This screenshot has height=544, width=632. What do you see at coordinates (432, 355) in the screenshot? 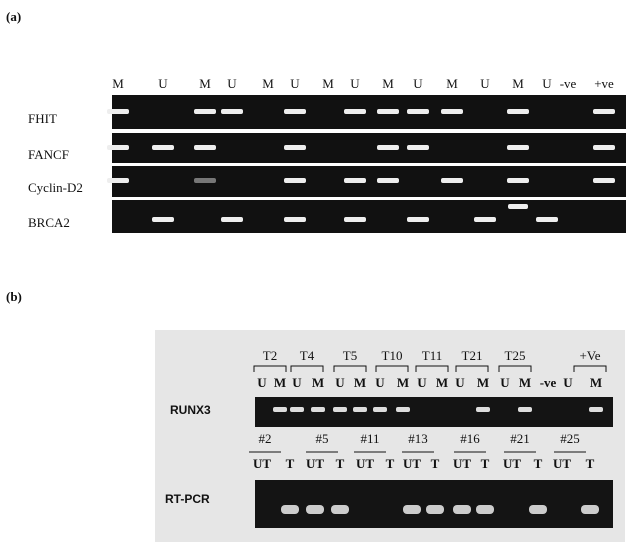
I see `group-label: T11` at bounding box center [432, 355].